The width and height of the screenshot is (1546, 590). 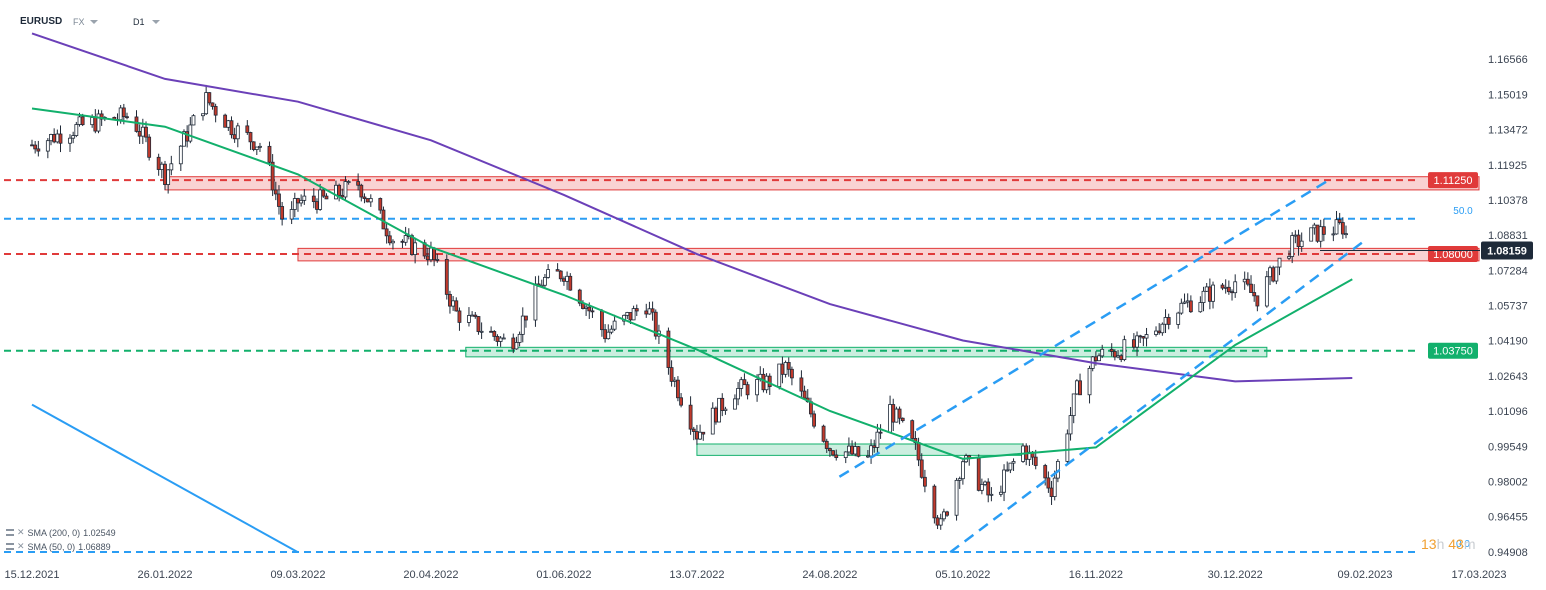 What do you see at coordinates (1235, 575) in the screenshot?
I see `x-tick-label: 30.12.2022` at bounding box center [1235, 575].